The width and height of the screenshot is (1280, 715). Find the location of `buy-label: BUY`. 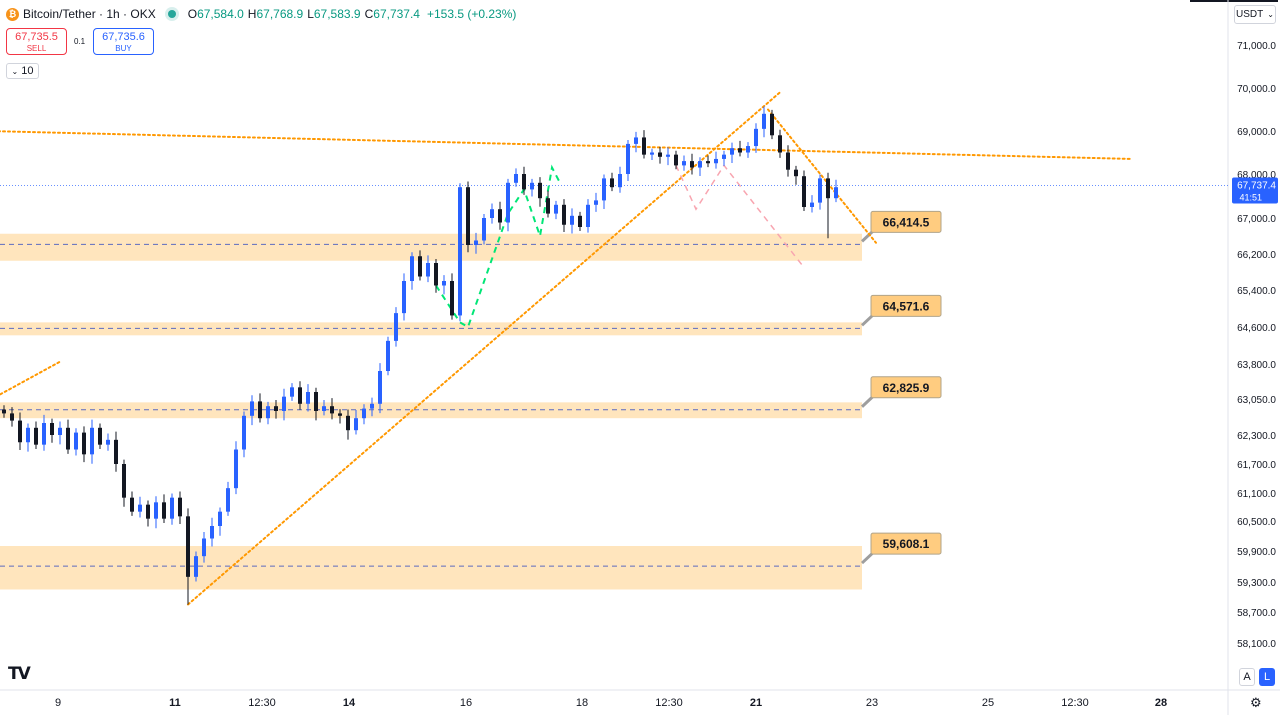

buy-label: BUY is located at coordinates (123, 48).